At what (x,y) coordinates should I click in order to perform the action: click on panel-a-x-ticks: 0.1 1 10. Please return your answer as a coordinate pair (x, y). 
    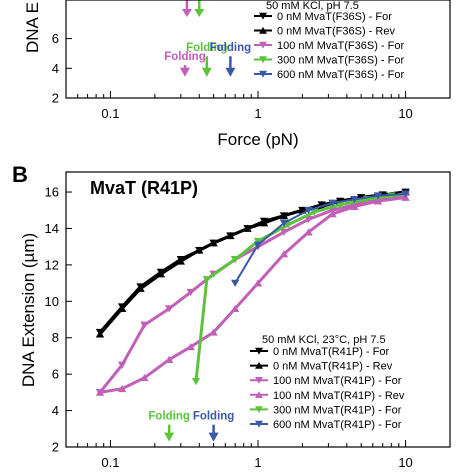
    Looking at the image, I should click on (258, 106).